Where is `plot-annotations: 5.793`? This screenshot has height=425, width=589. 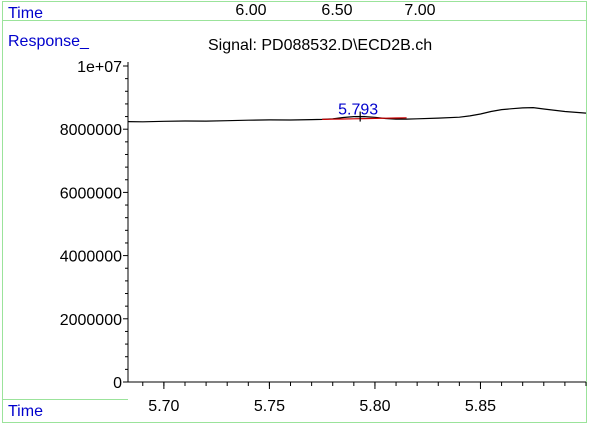
plot-annotations: 5.793 is located at coordinates (358, 112).